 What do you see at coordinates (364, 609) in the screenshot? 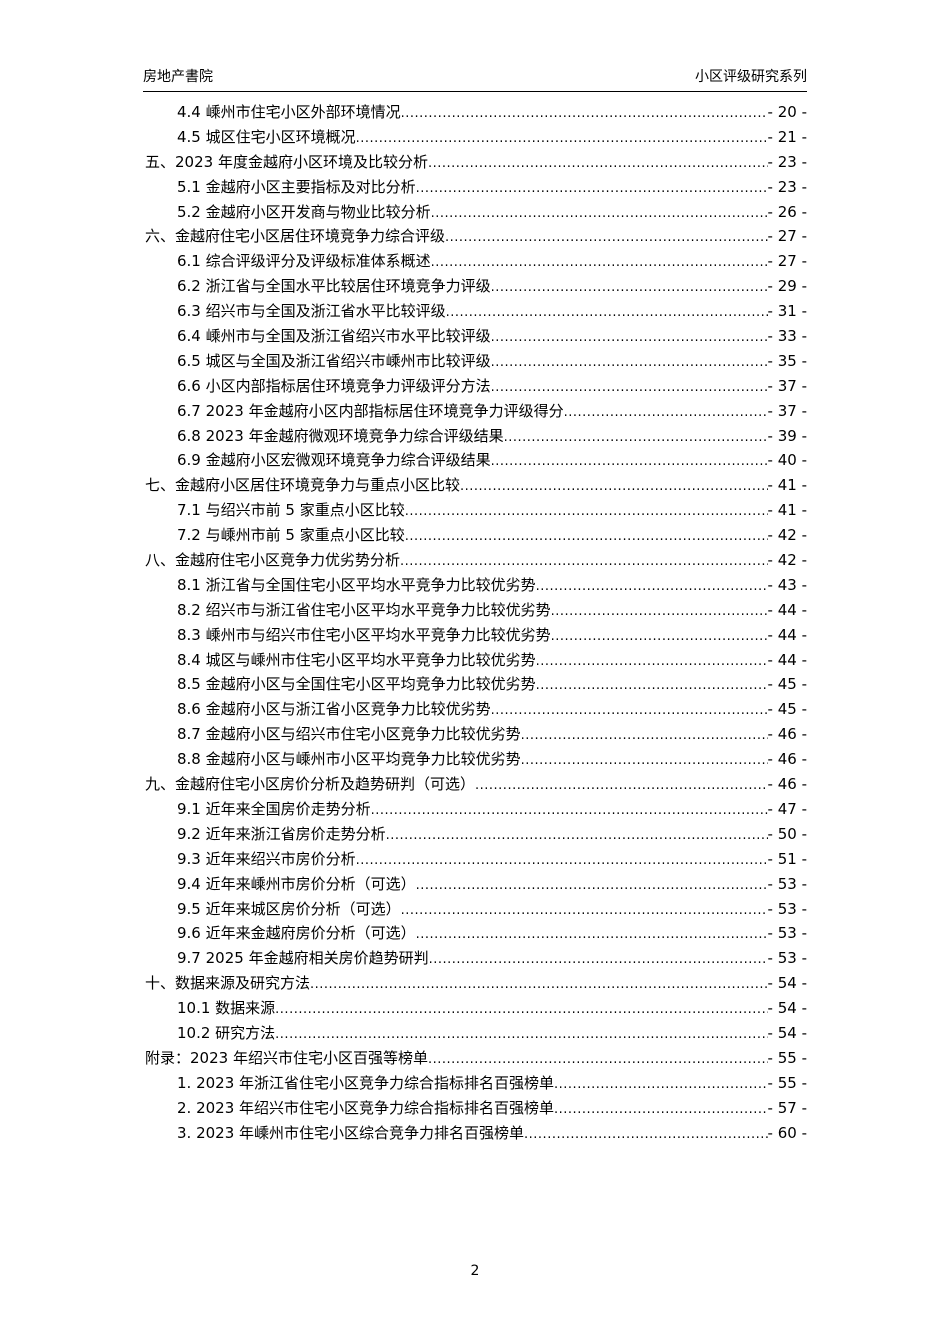
I see `toc-entry-title: 8.2 绍兴市与浙江省住宅小区平均水平竞争力比较优劣势` at bounding box center [364, 609].